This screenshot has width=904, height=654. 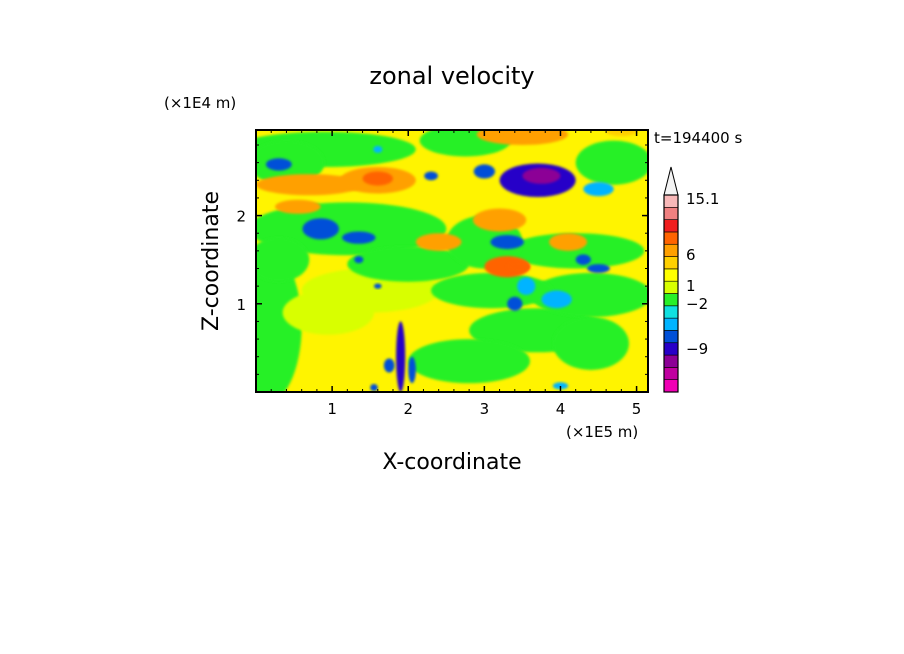 What do you see at coordinates (671, 181) in the screenshot?
I see `colorbar-top-triangle` at bounding box center [671, 181].